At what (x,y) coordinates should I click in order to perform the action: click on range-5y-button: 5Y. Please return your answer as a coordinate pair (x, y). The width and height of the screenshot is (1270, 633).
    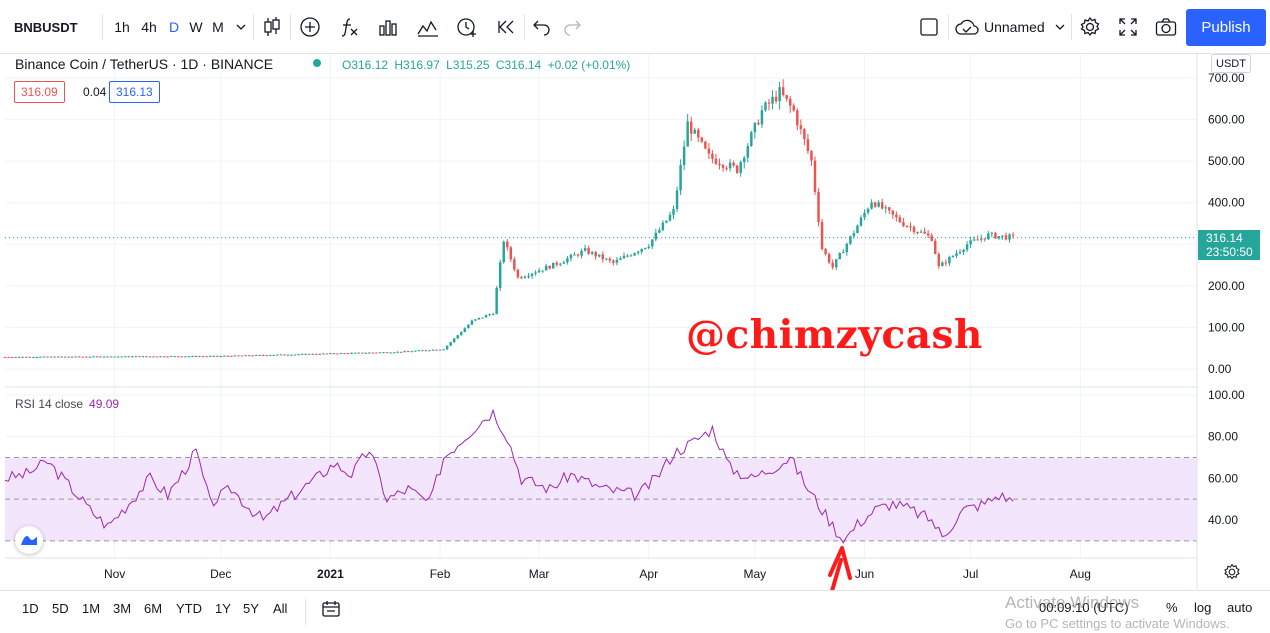
    Looking at the image, I should click on (251, 608).